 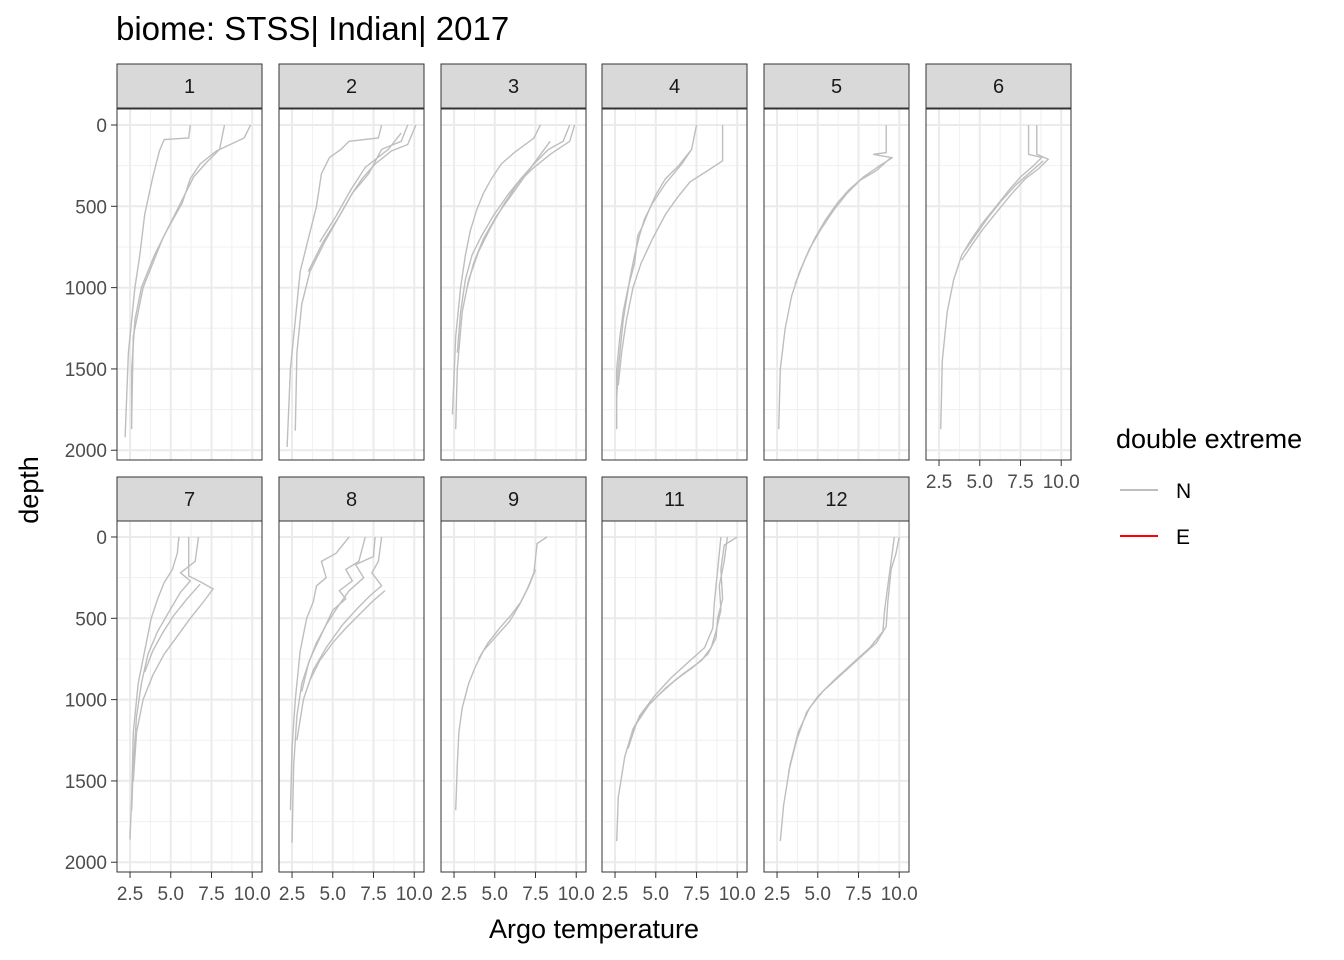 What do you see at coordinates (1183, 491) in the screenshot?
I see `legend-label-n: N` at bounding box center [1183, 491].